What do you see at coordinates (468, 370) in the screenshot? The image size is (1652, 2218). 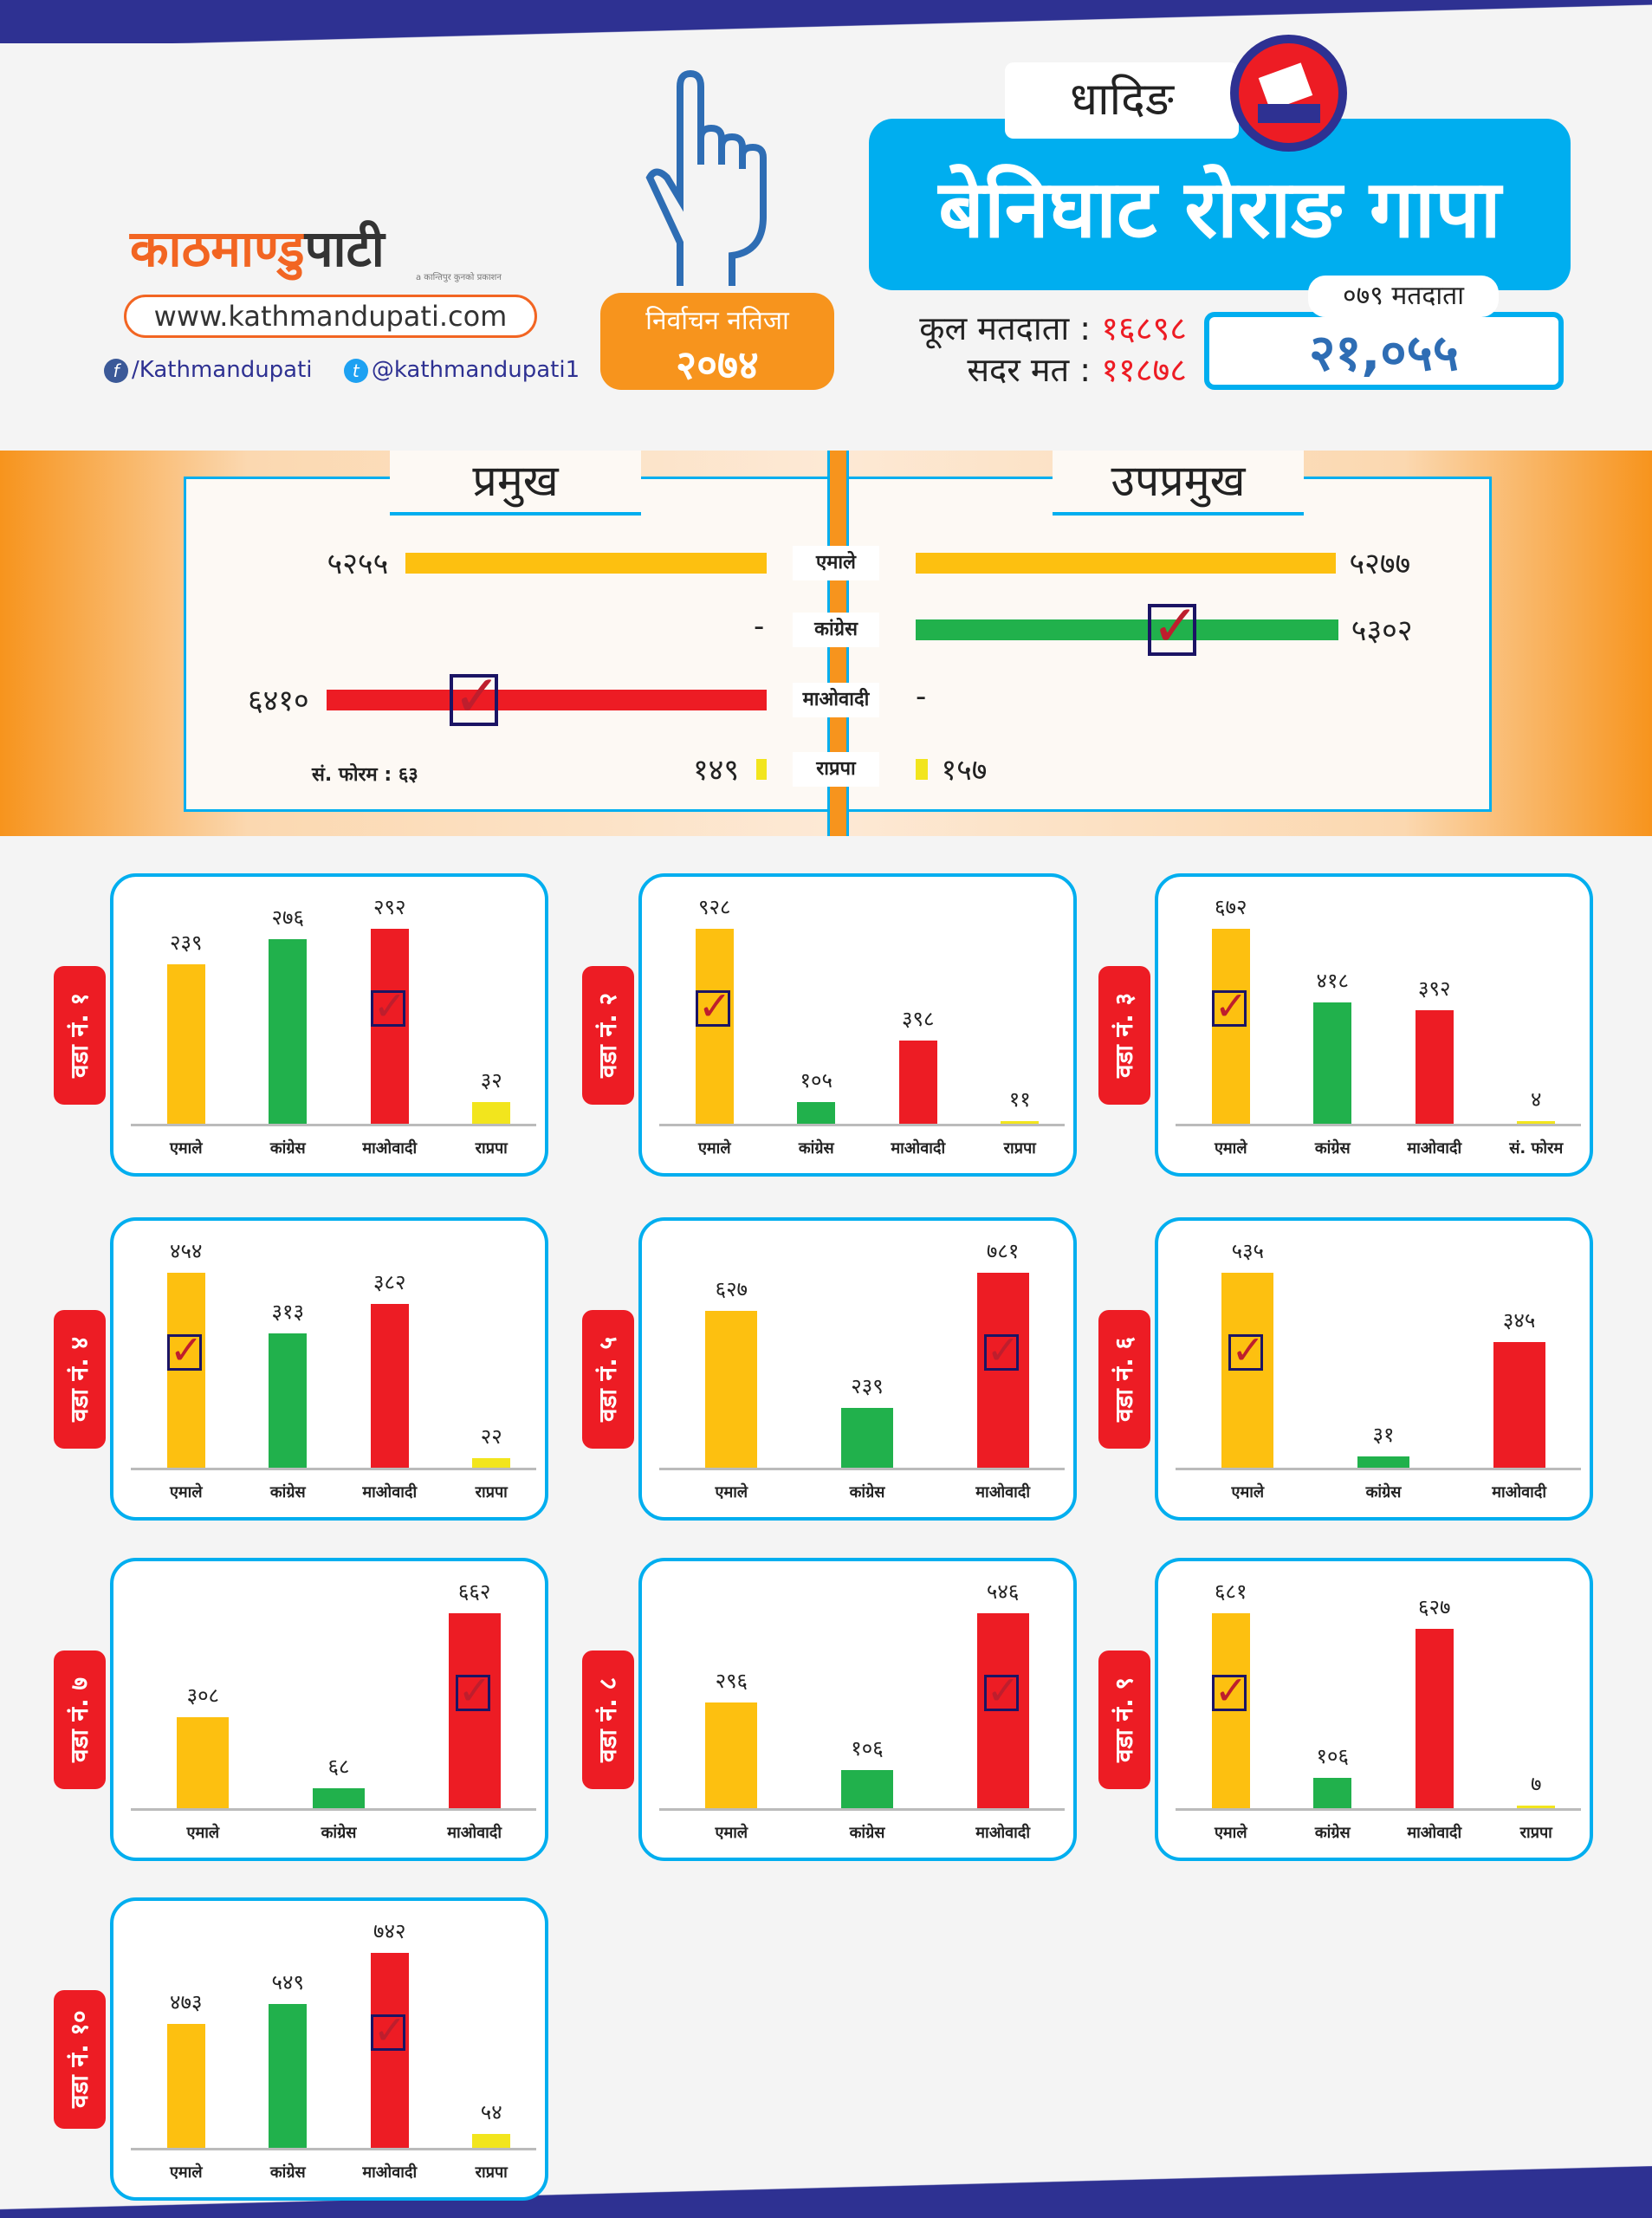 I see `twitter-link: t @kathmandupati1` at bounding box center [468, 370].